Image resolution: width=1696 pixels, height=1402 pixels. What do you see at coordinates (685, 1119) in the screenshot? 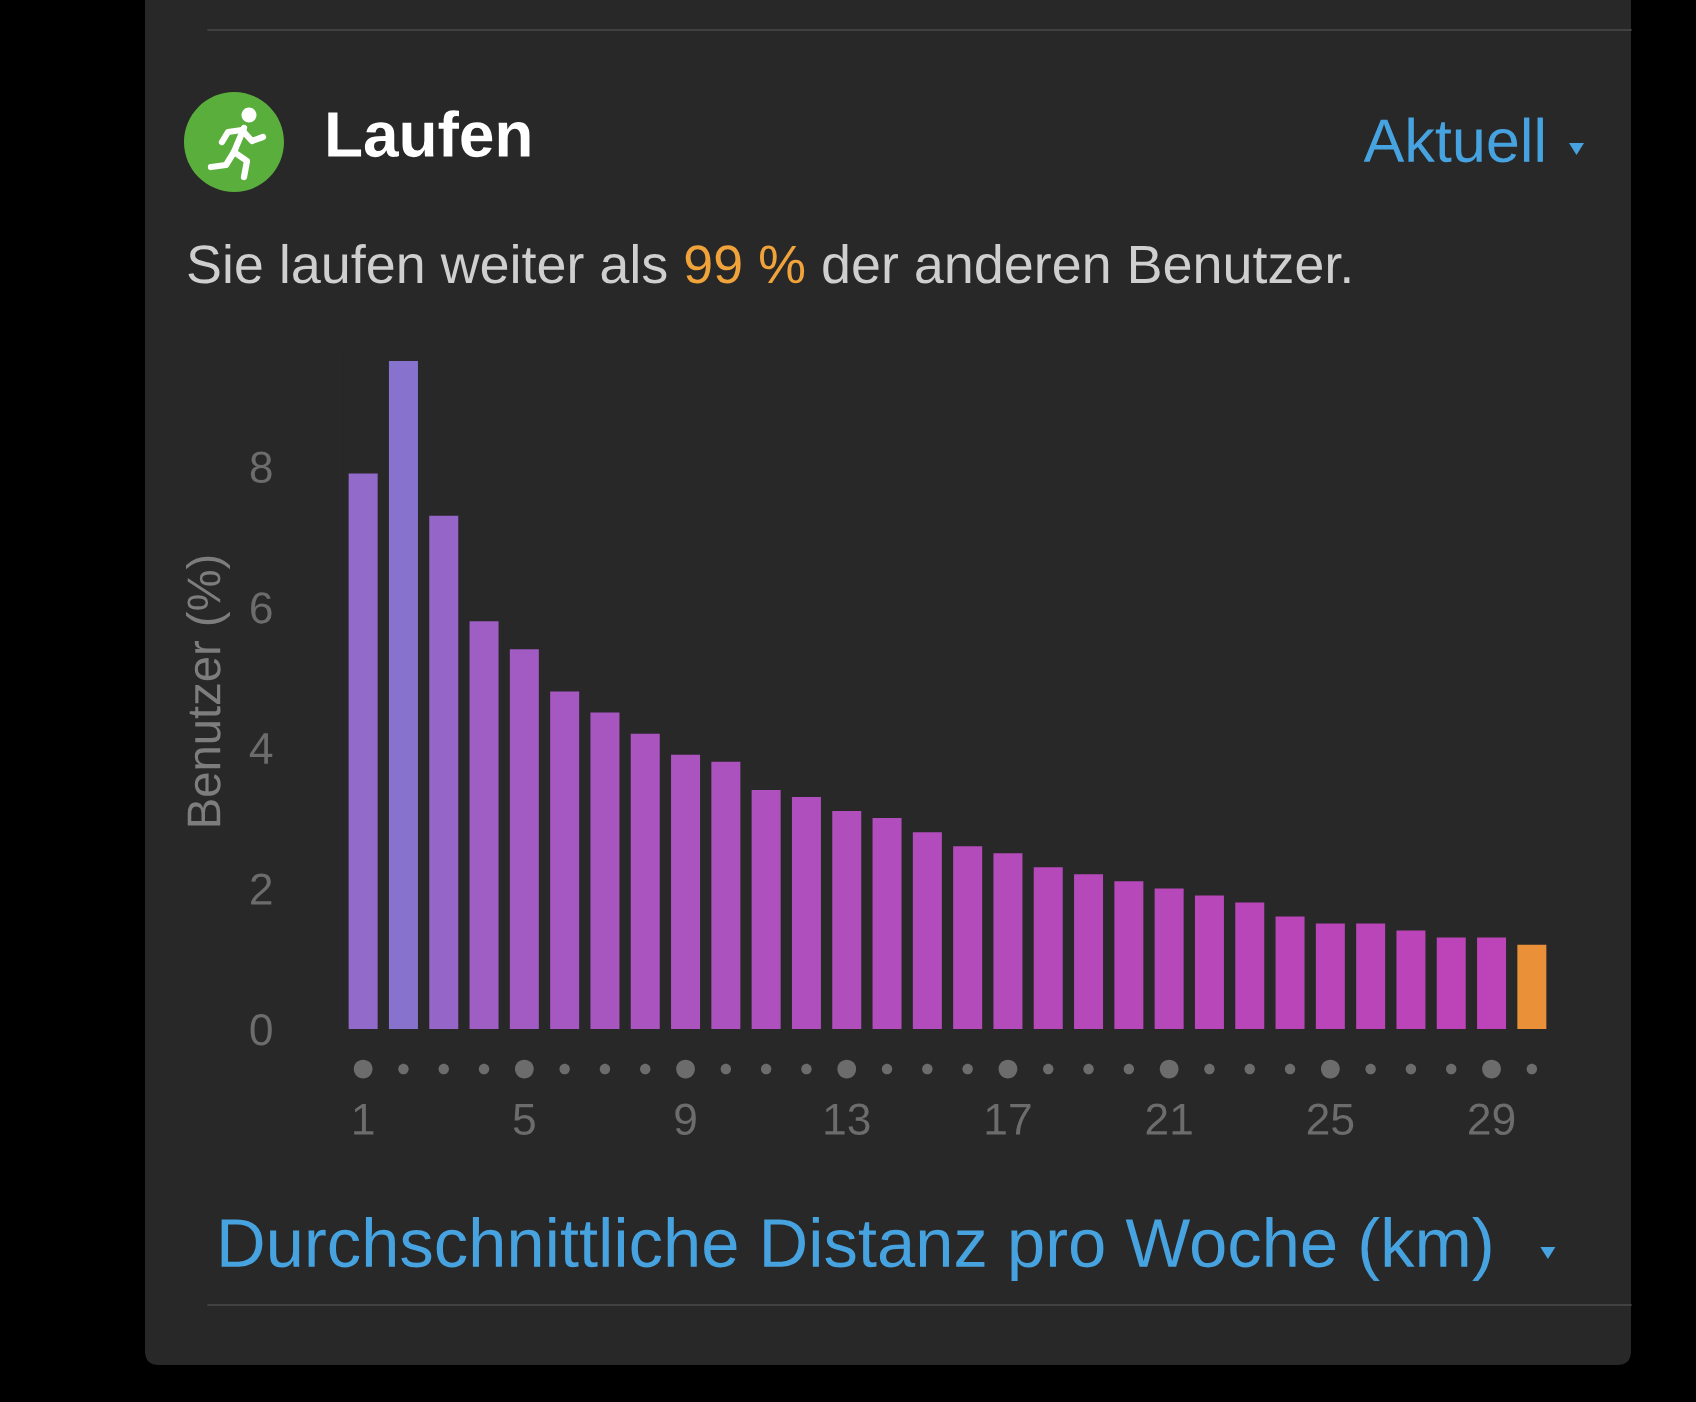
I see `x-tick-label: 9` at bounding box center [685, 1119].